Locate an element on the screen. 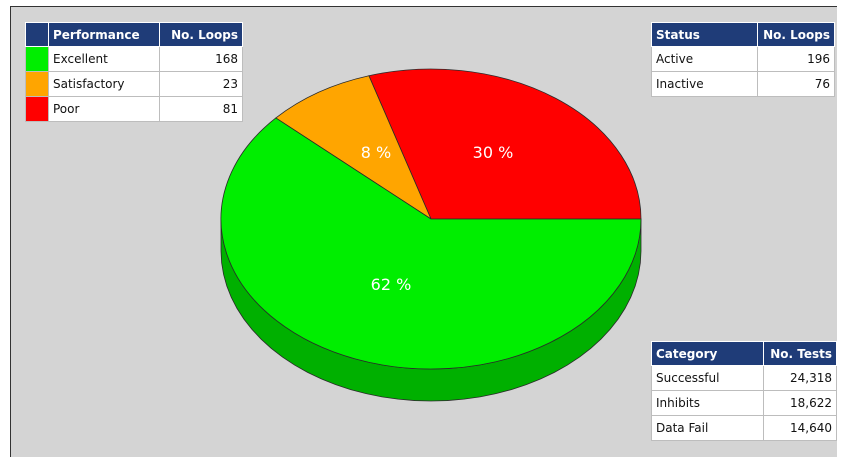 Image resolution: width=842 pixels, height=462 pixels. category-header-row: Category No. Tests is located at coordinates (744, 353).